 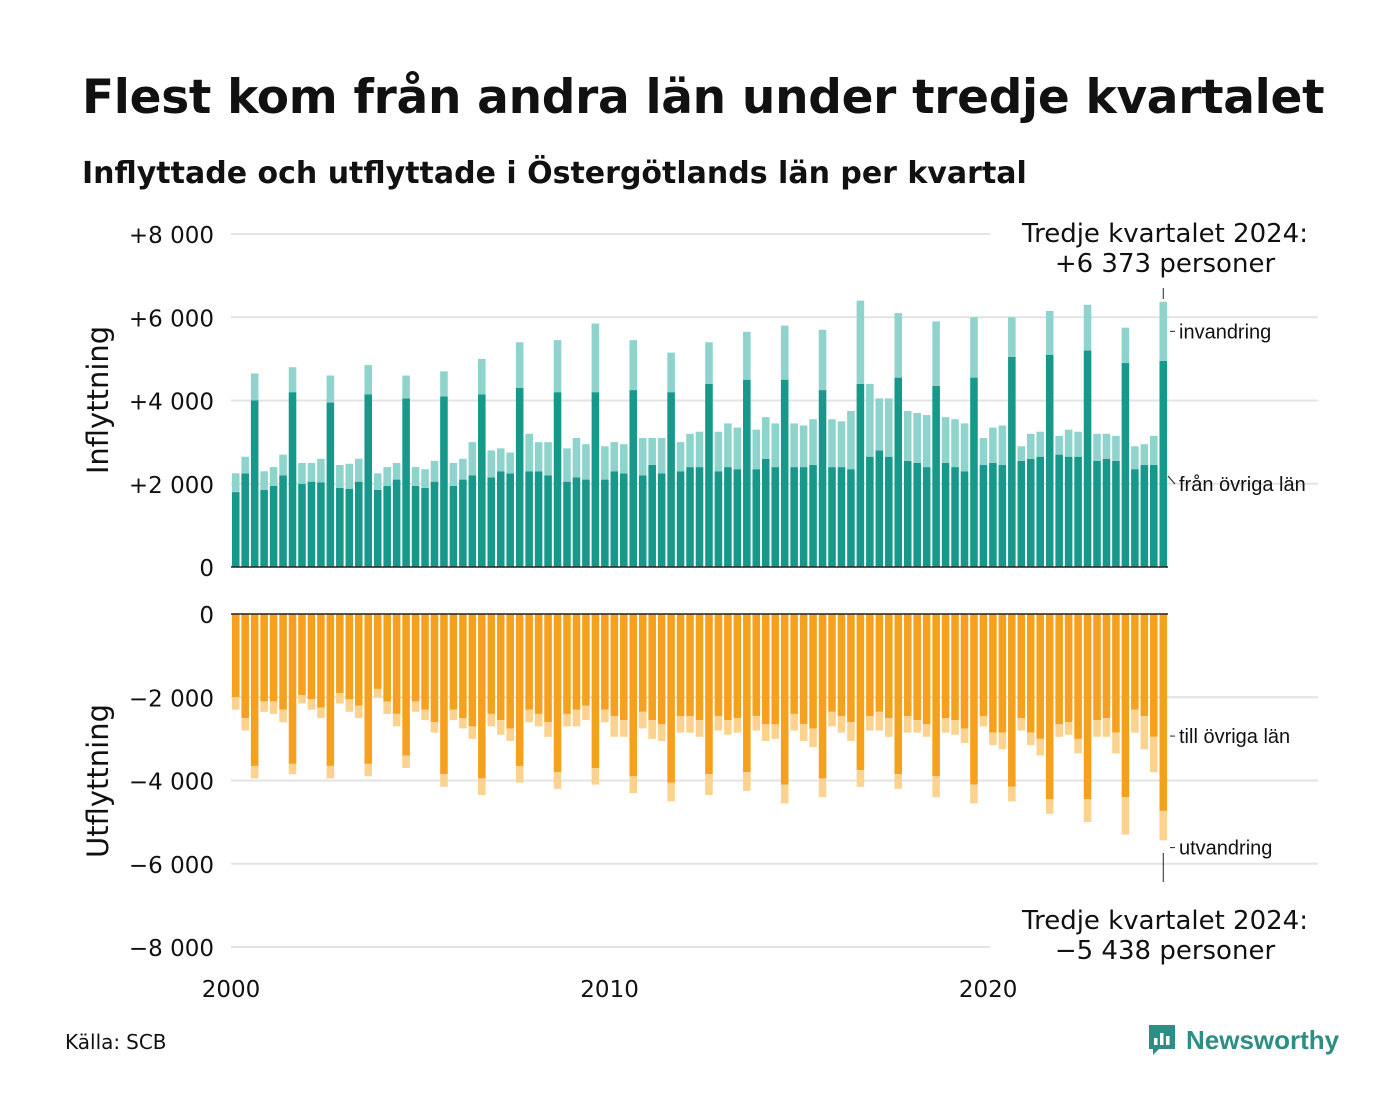 I want to click on source-label: Källa:, so click(x=93, y=1042).